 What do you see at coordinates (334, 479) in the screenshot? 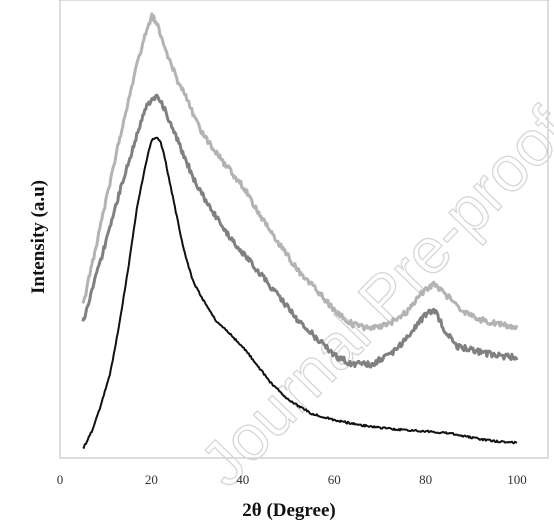
I see `x-tick-label: 60` at bounding box center [334, 479].